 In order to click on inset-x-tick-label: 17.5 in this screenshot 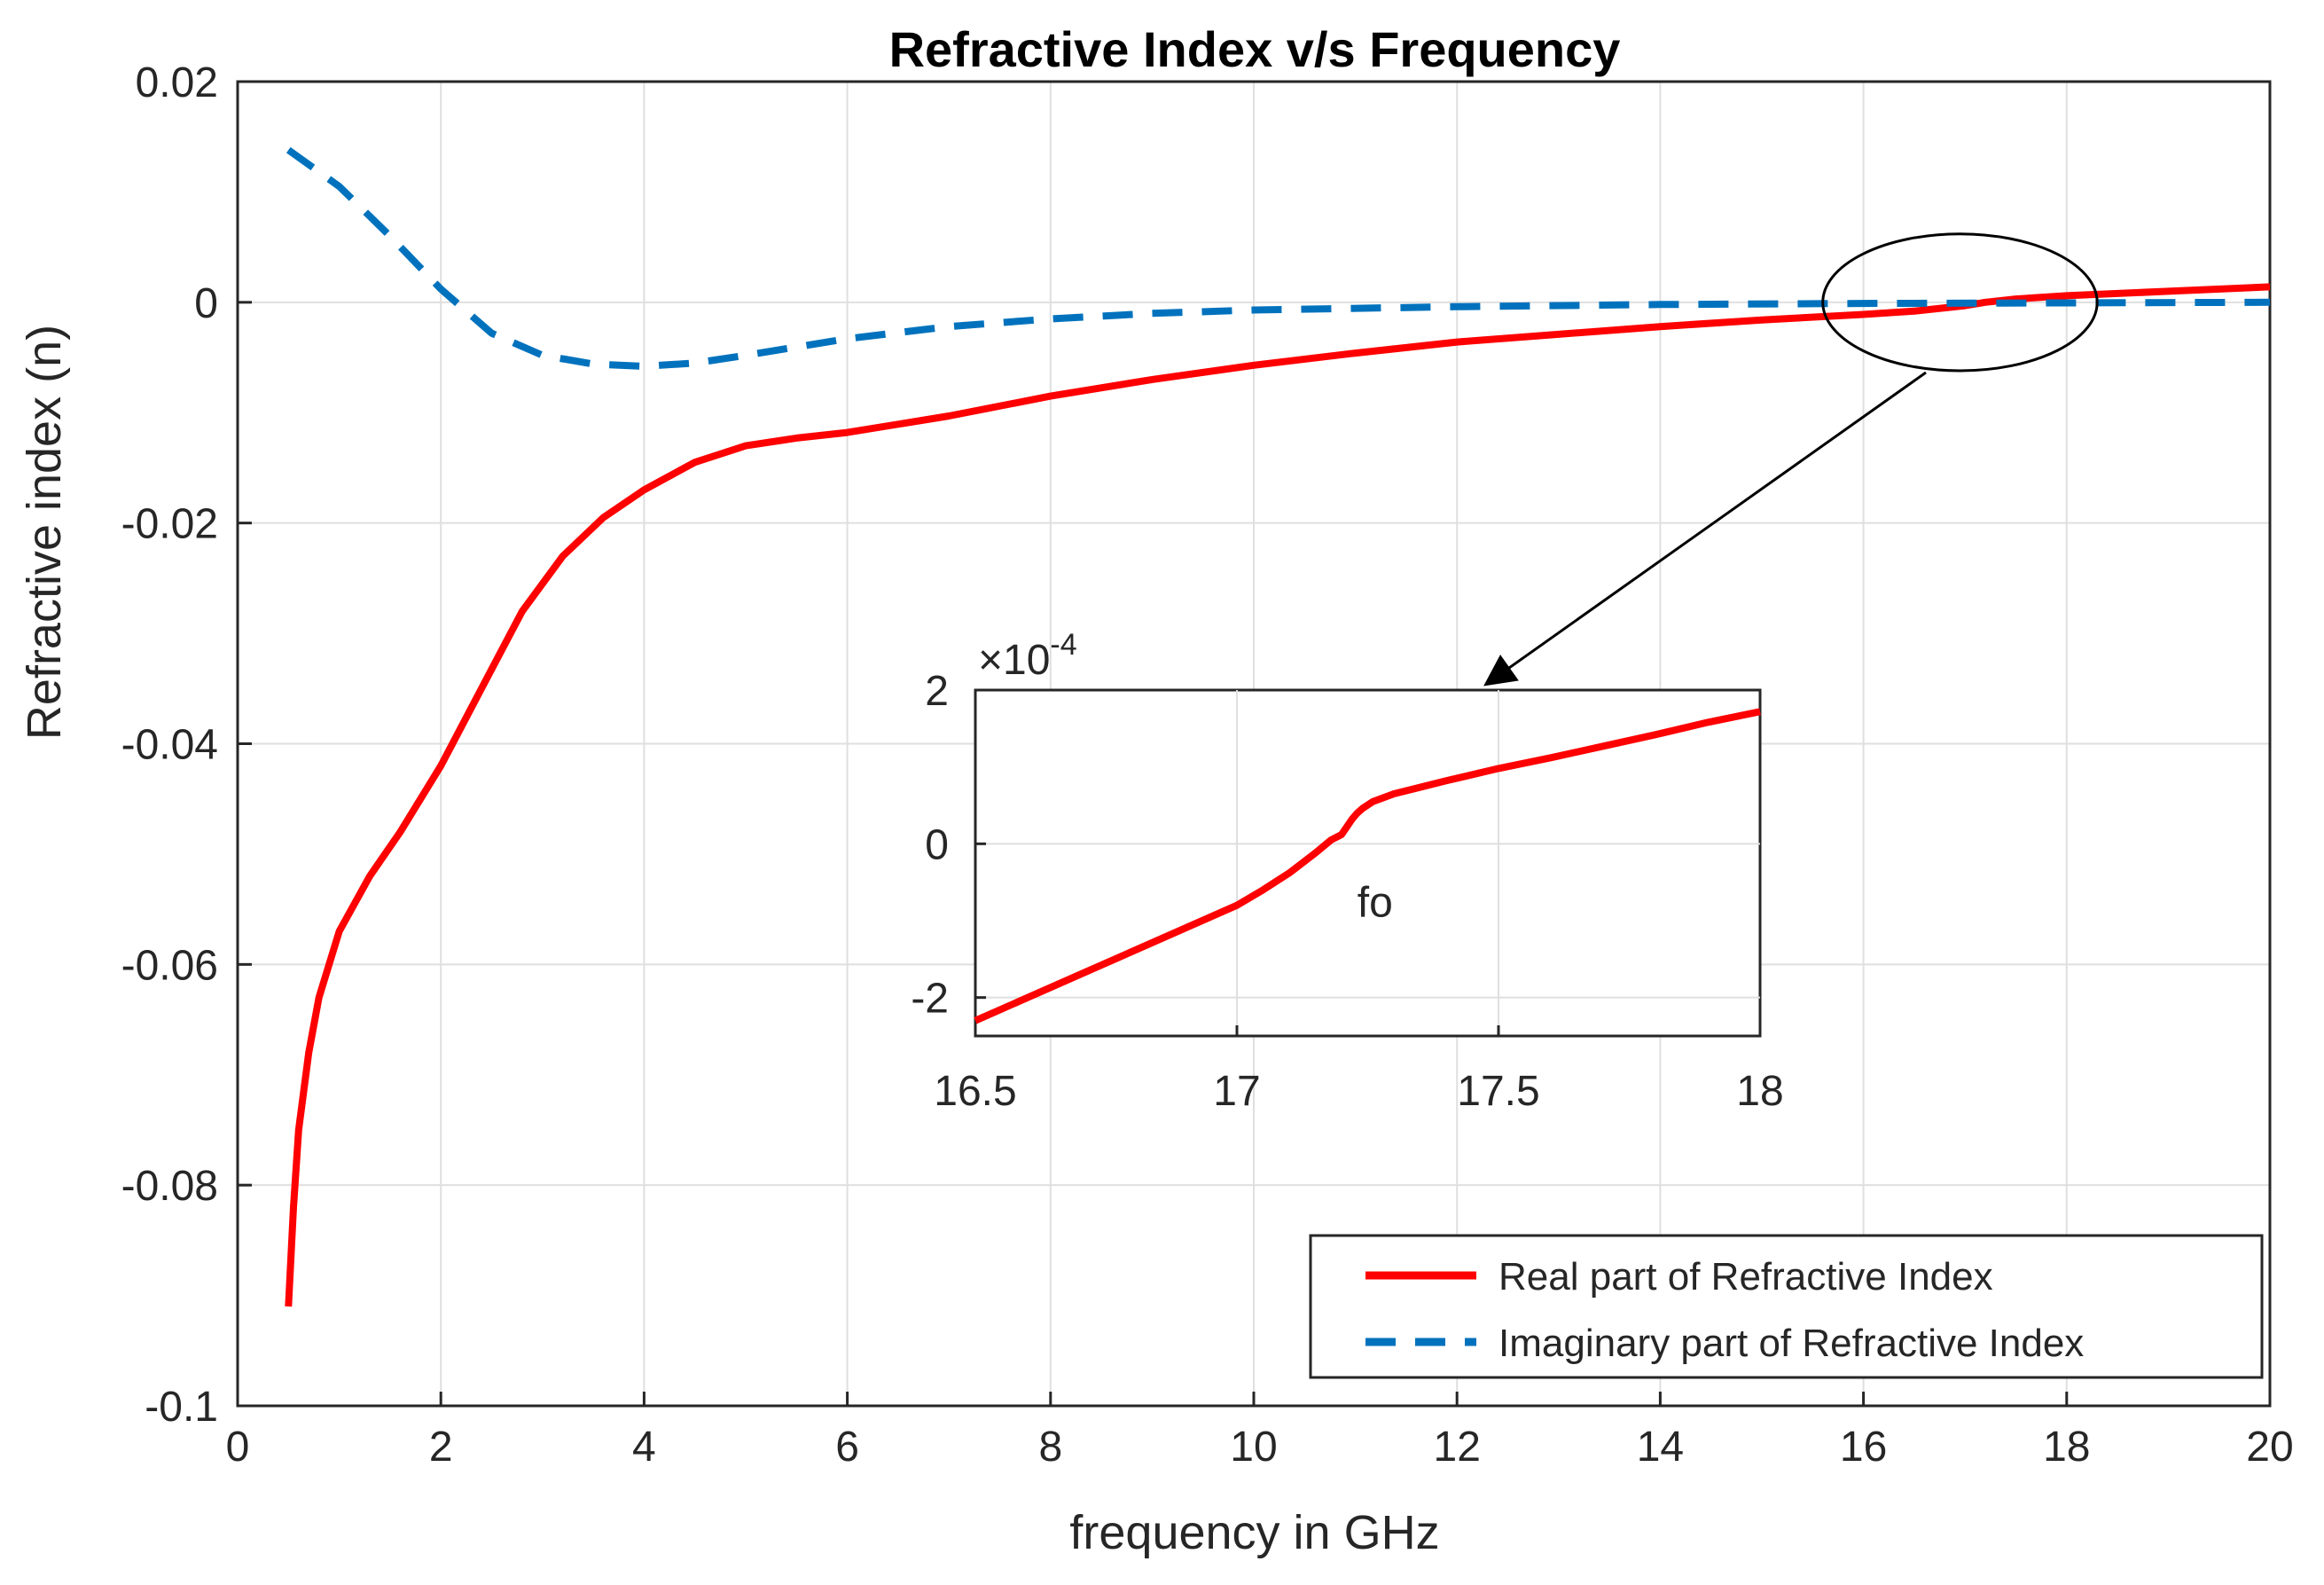, I will do `click(1498, 1091)`.